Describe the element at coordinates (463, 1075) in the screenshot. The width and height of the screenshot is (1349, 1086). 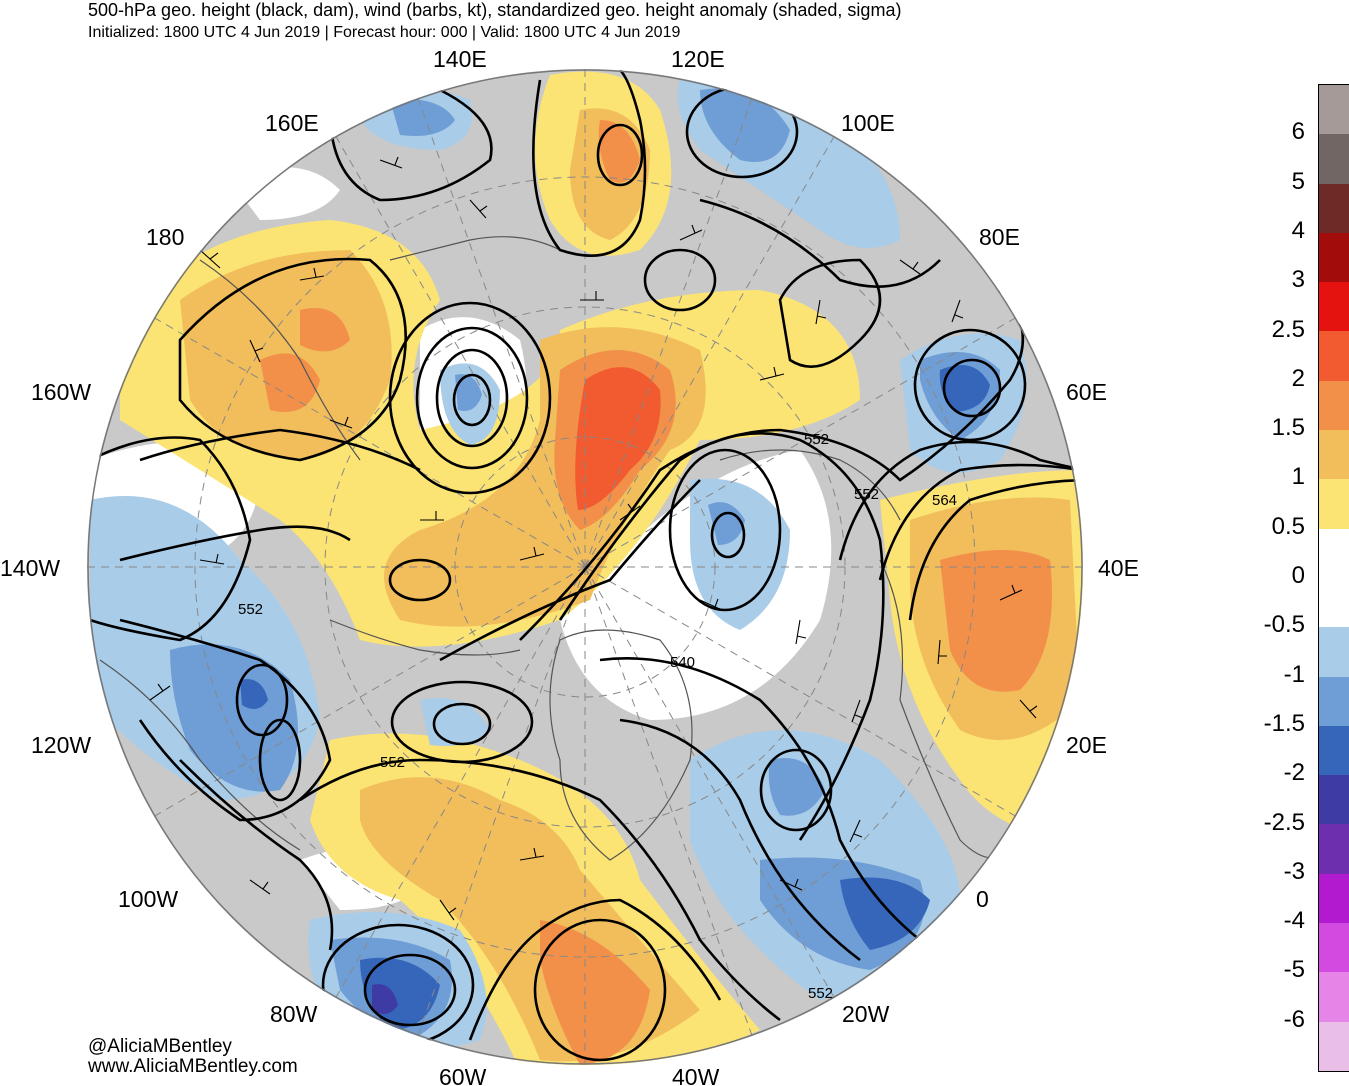
I see `longitude-label: 60W` at that location.